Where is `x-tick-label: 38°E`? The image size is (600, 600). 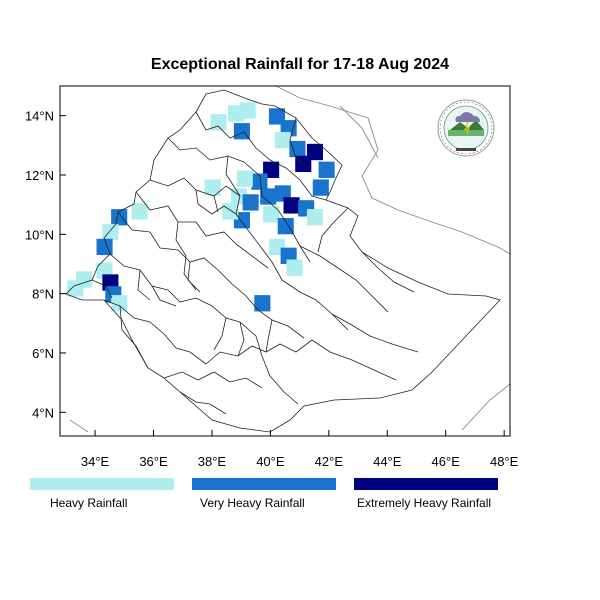 x-tick-label: 38°E is located at coordinates (212, 461).